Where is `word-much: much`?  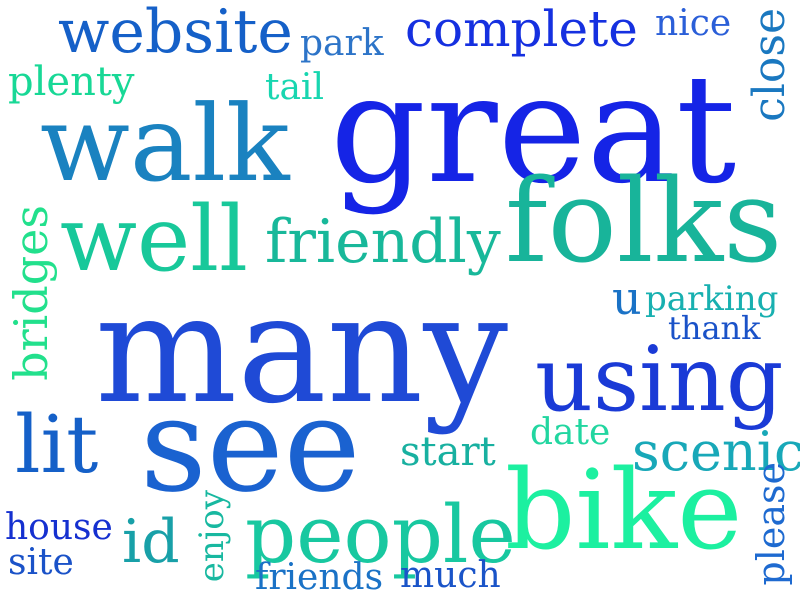
word-much: much is located at coordinates (450, 575).